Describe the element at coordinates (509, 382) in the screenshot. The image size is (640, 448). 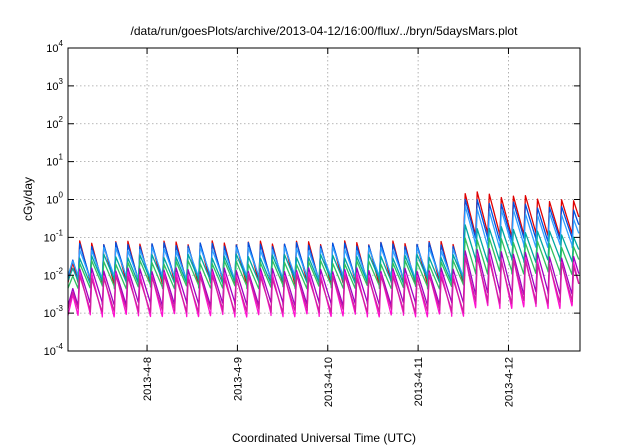
I see `x-tick-label: 2013-4-12` at that location.